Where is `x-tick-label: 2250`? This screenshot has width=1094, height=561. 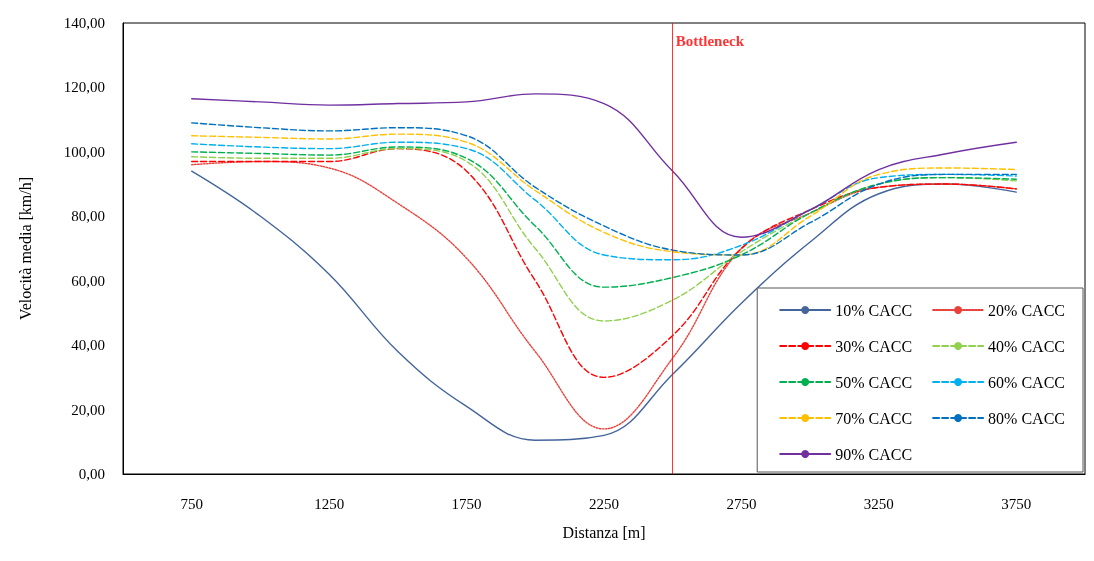
x-tick-label: 2250 is located at coordinates (604, 503).